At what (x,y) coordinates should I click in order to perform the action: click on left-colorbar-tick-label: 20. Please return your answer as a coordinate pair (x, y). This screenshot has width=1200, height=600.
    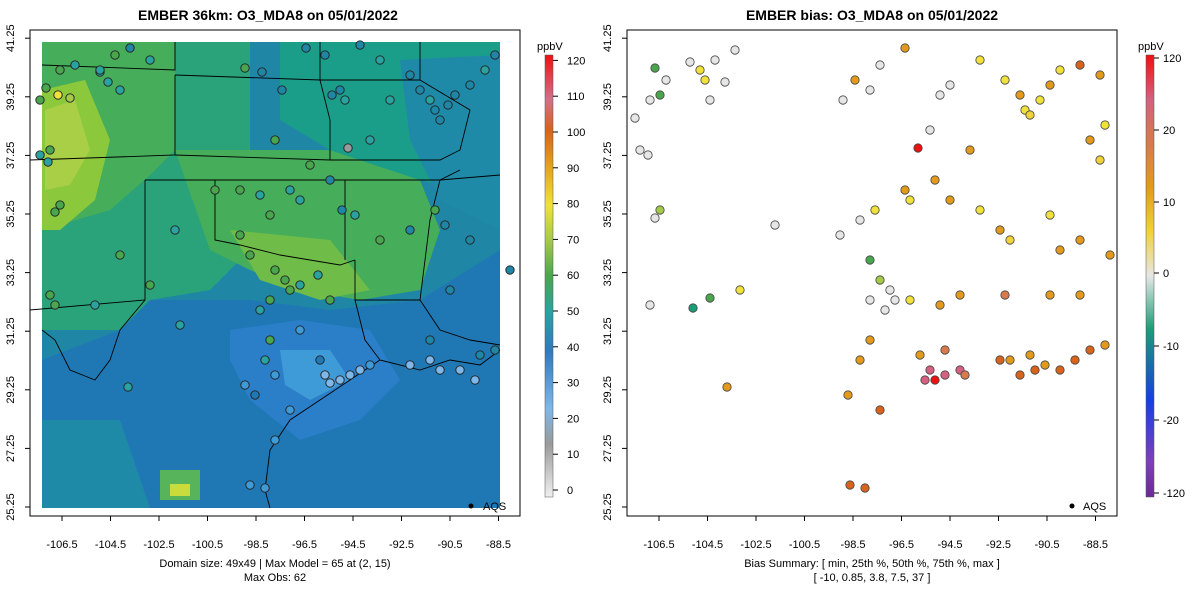
    Looking at the image, I should click on (573, 419).